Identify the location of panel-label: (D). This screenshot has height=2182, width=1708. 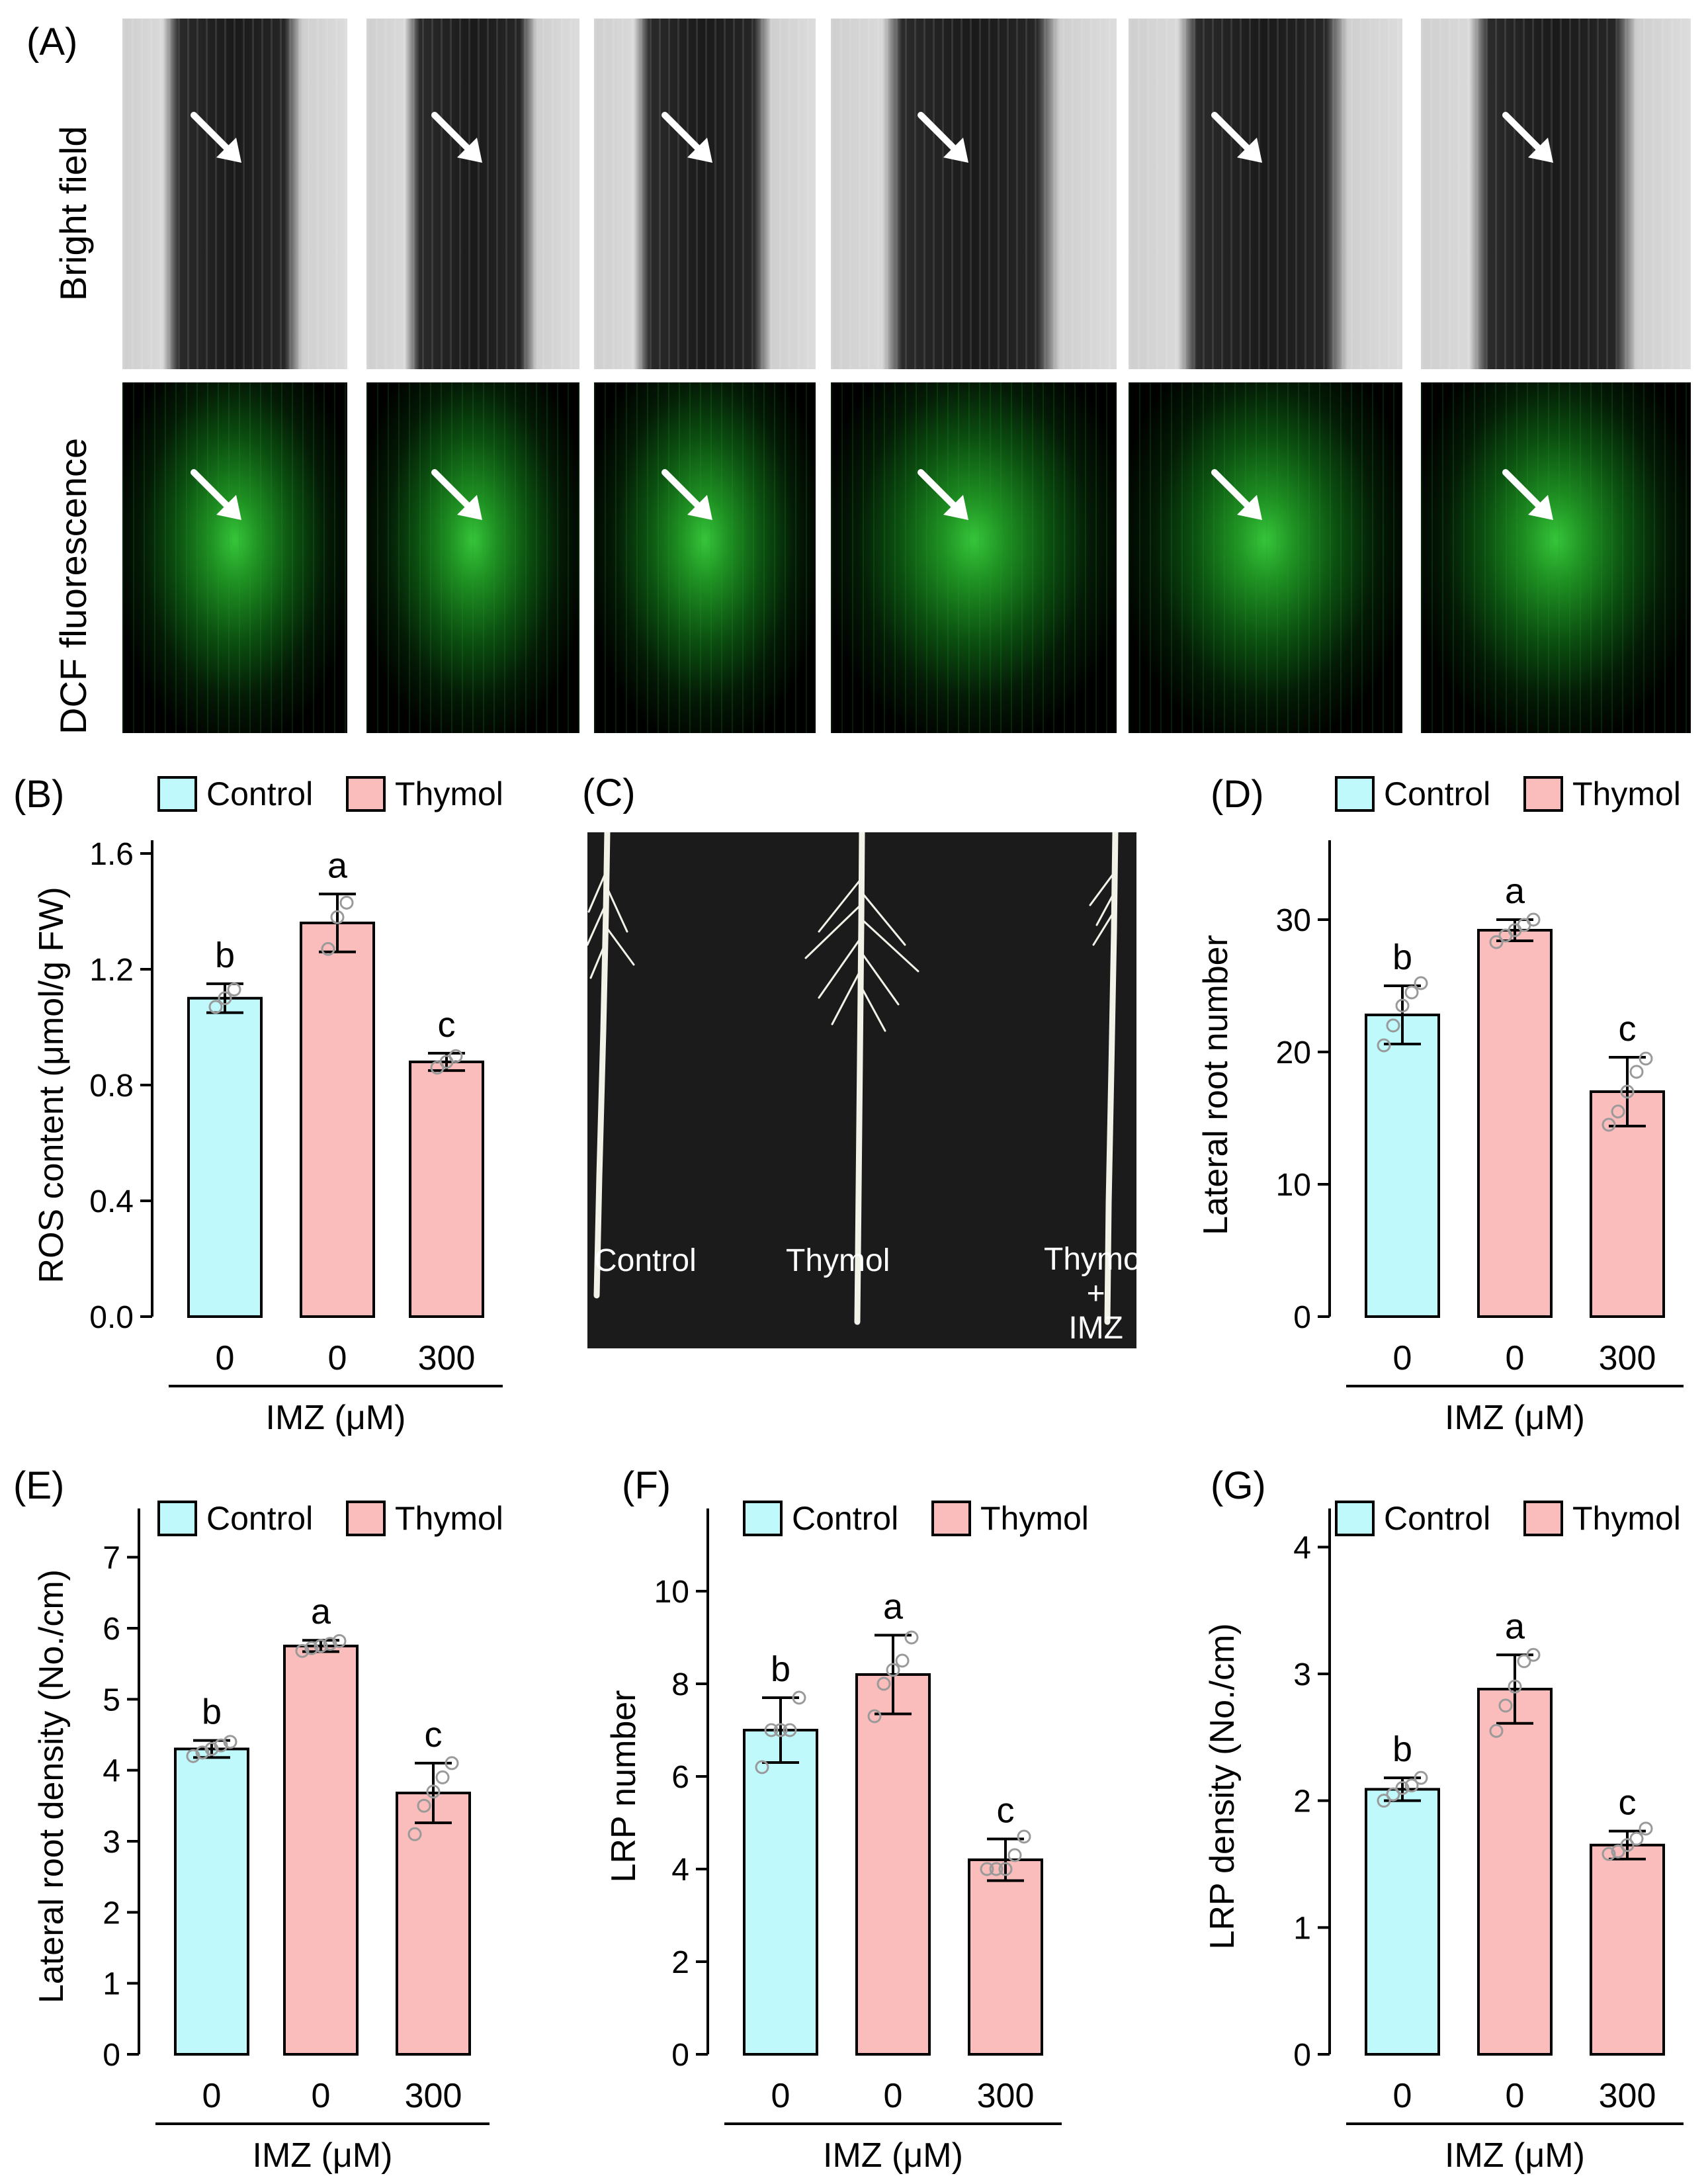
(1237, 794).